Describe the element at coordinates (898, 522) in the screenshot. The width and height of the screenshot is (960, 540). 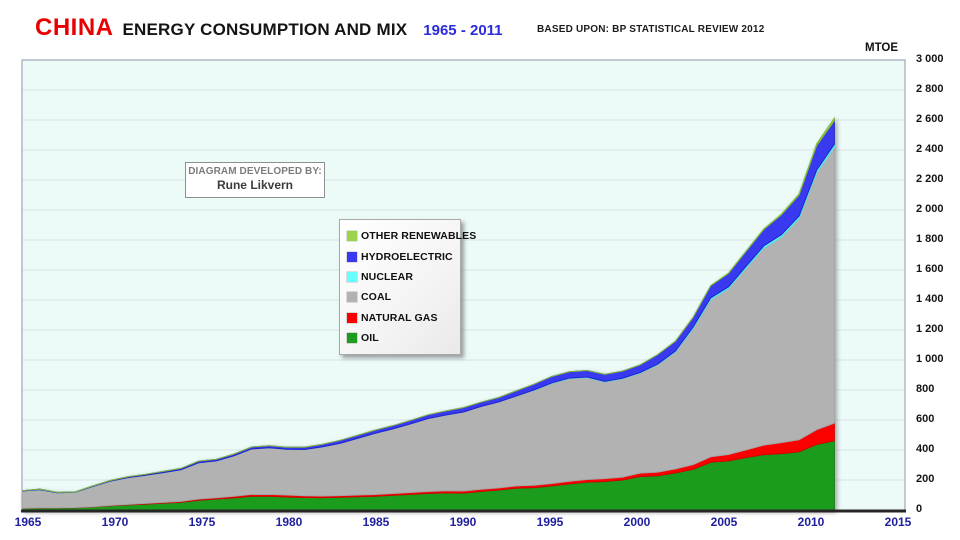
I see `x-tick-label-2015: 2015` at that location.